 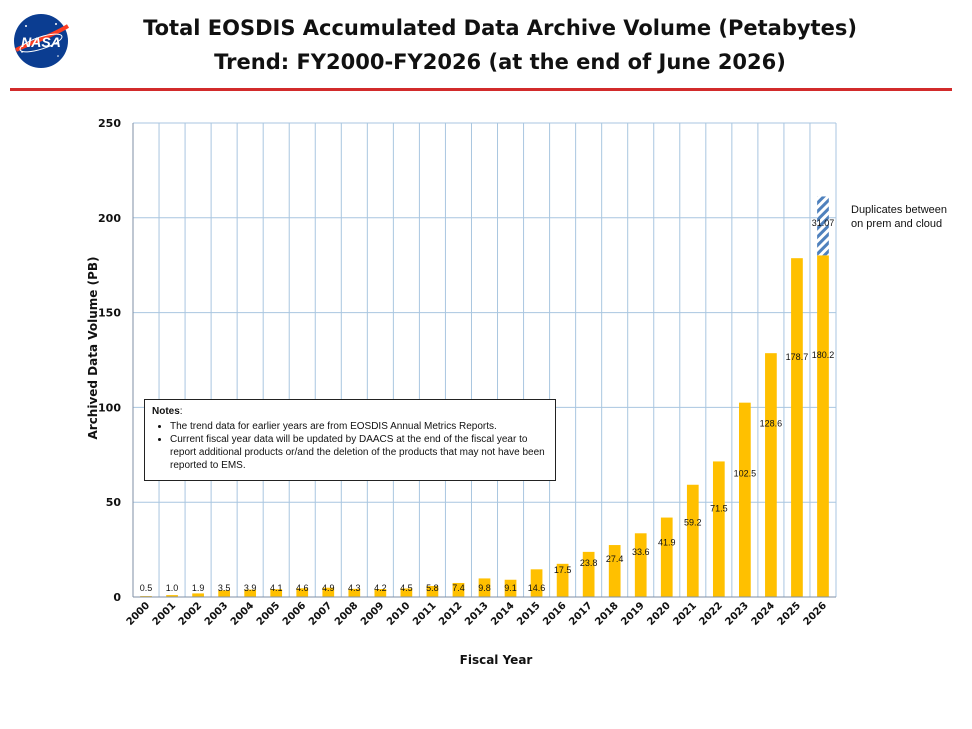 I want to click on data-label: 3.5, so click(x=224, y=588).